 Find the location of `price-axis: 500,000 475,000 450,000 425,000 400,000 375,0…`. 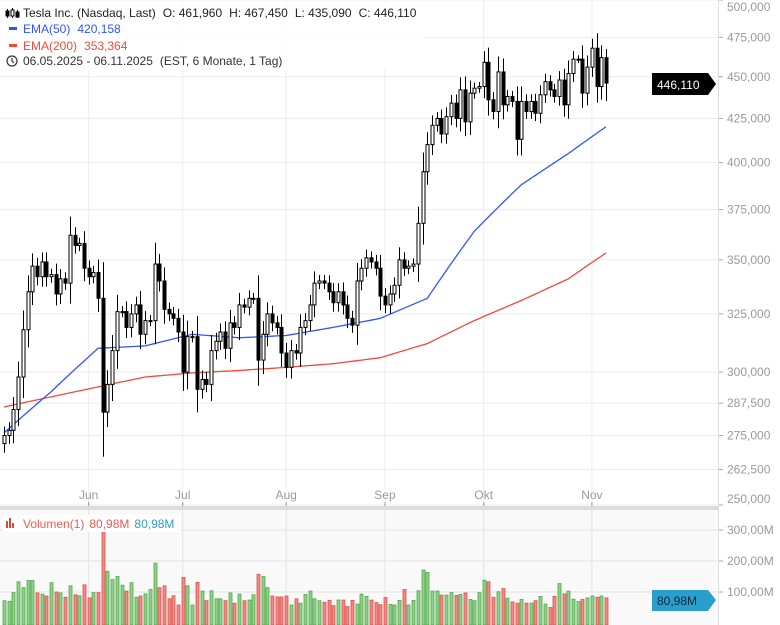

price-axis: 500,000 475,000 450,000 425,000 400,000 375,0… is located at coordinates (745, 253).